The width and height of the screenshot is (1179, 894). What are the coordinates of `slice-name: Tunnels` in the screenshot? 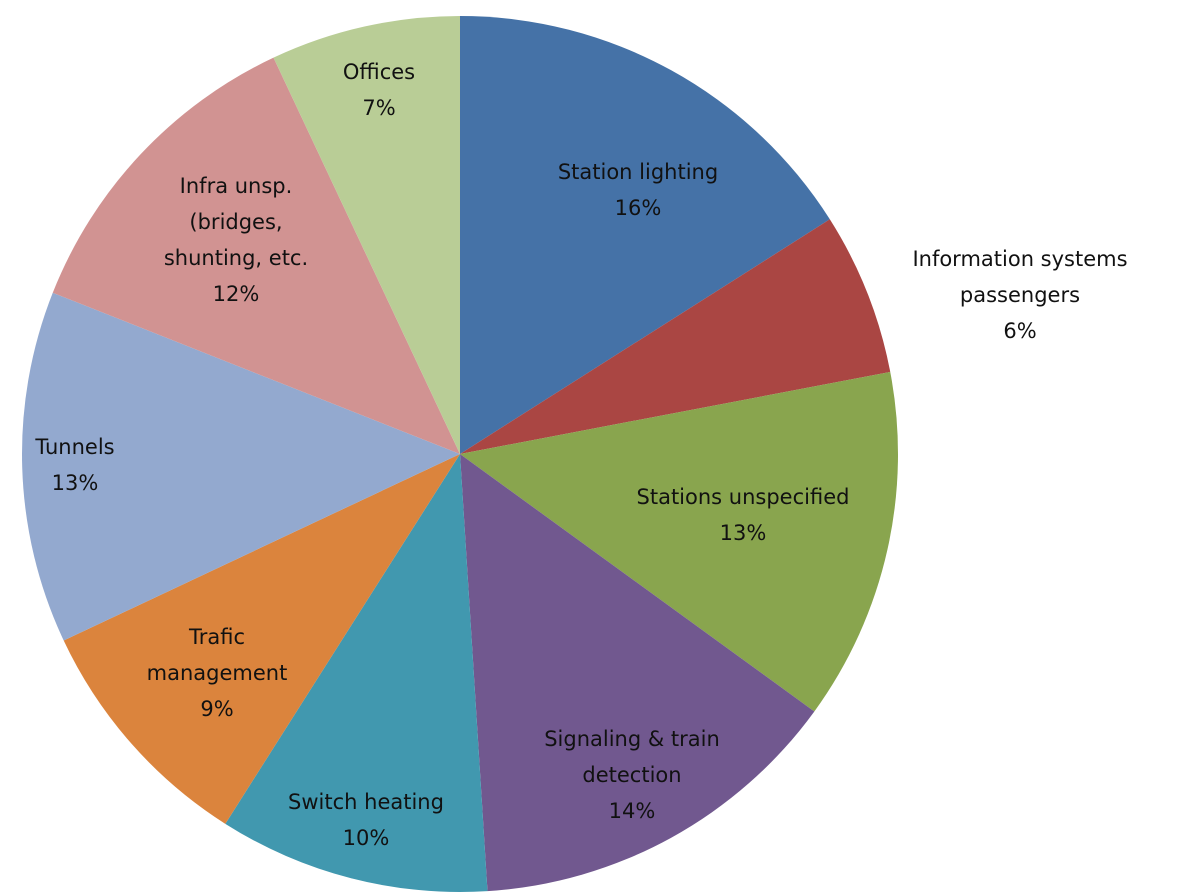 It's located at (75, 447).